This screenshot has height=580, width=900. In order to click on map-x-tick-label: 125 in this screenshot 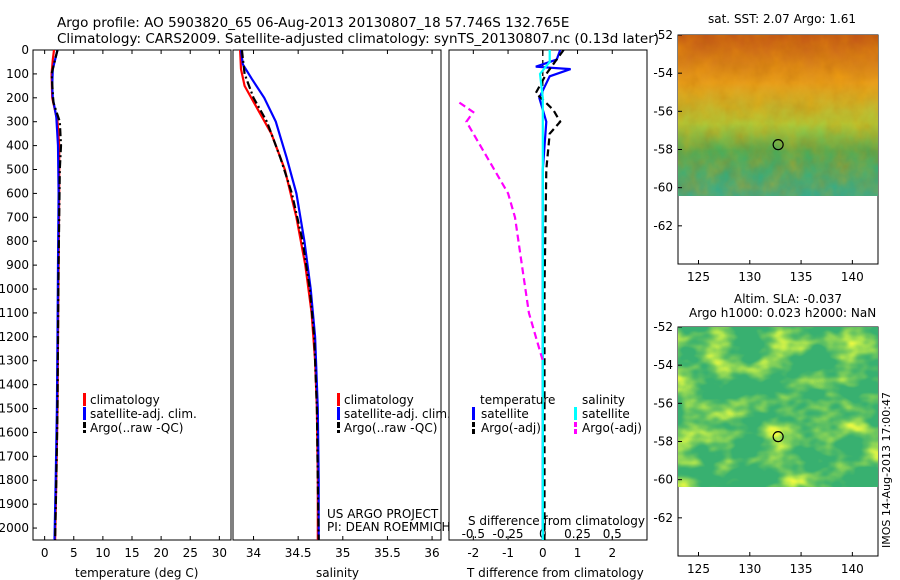, I will do `click(698, 277)`.